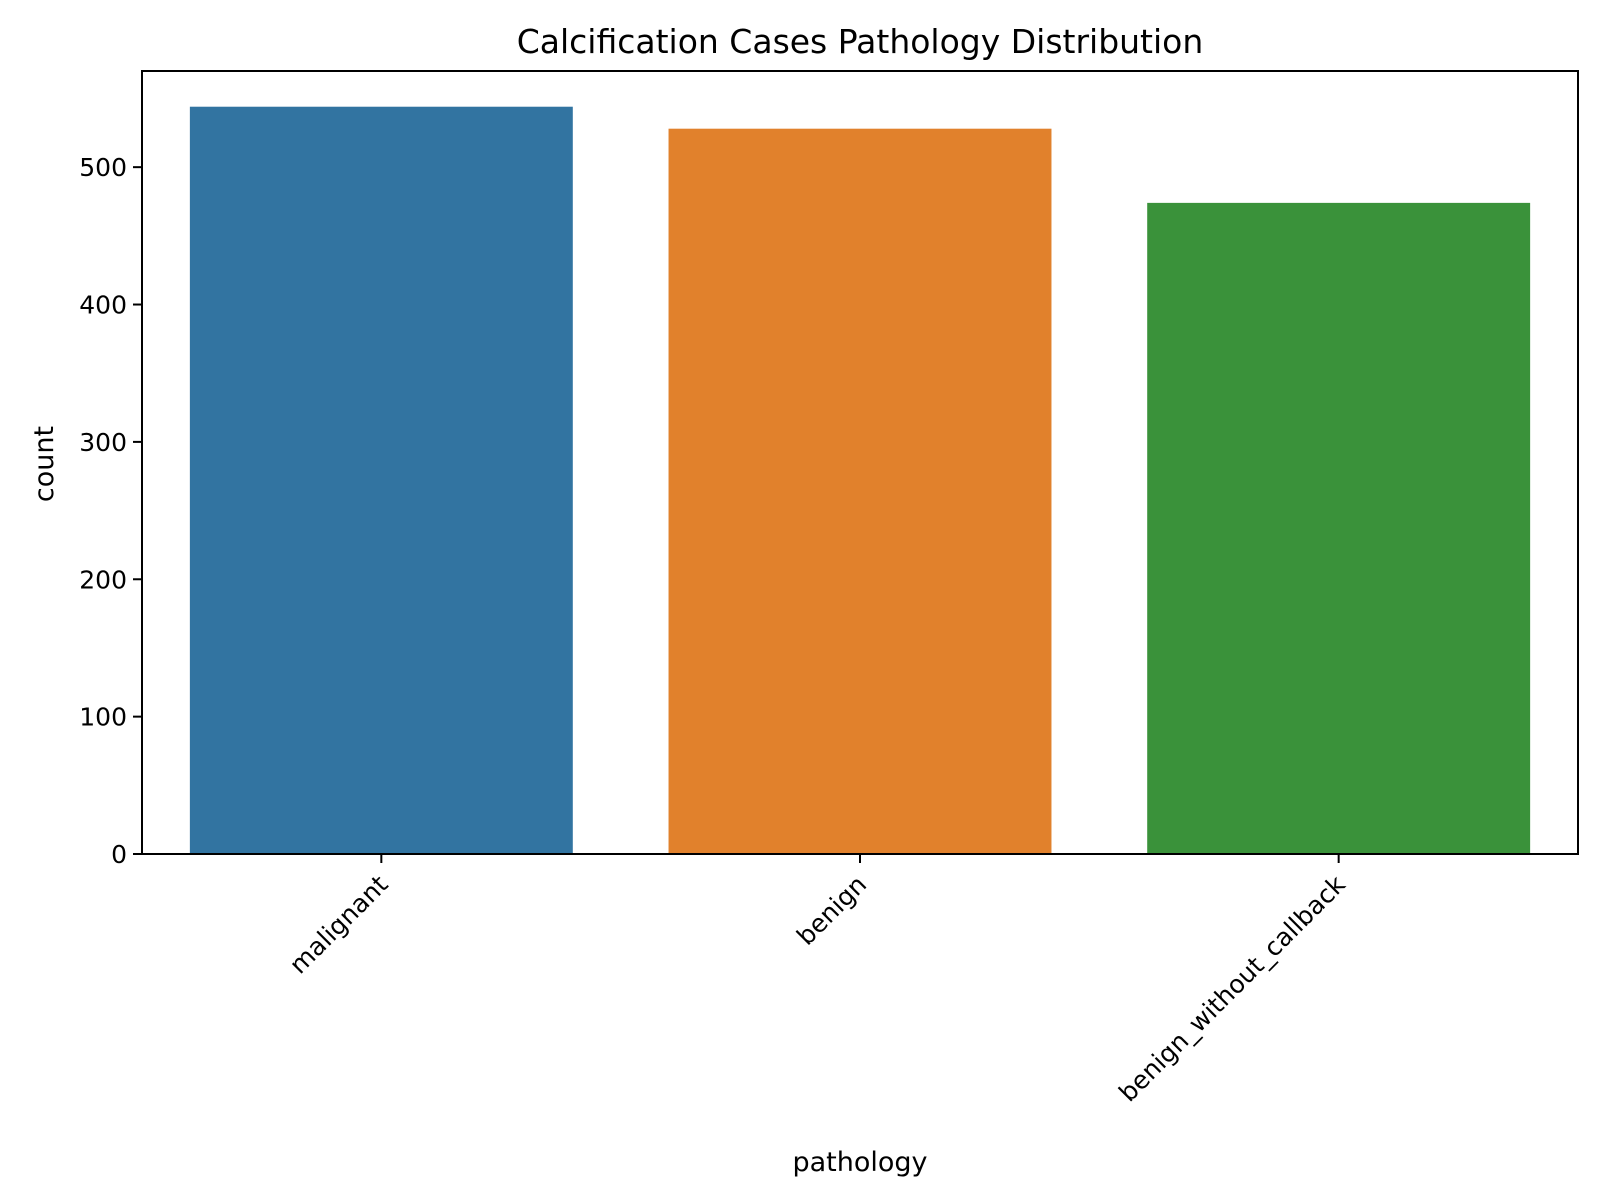 The image size is (1600, 1200). I want to click on y-tick-label: 0, so click(119, 854).